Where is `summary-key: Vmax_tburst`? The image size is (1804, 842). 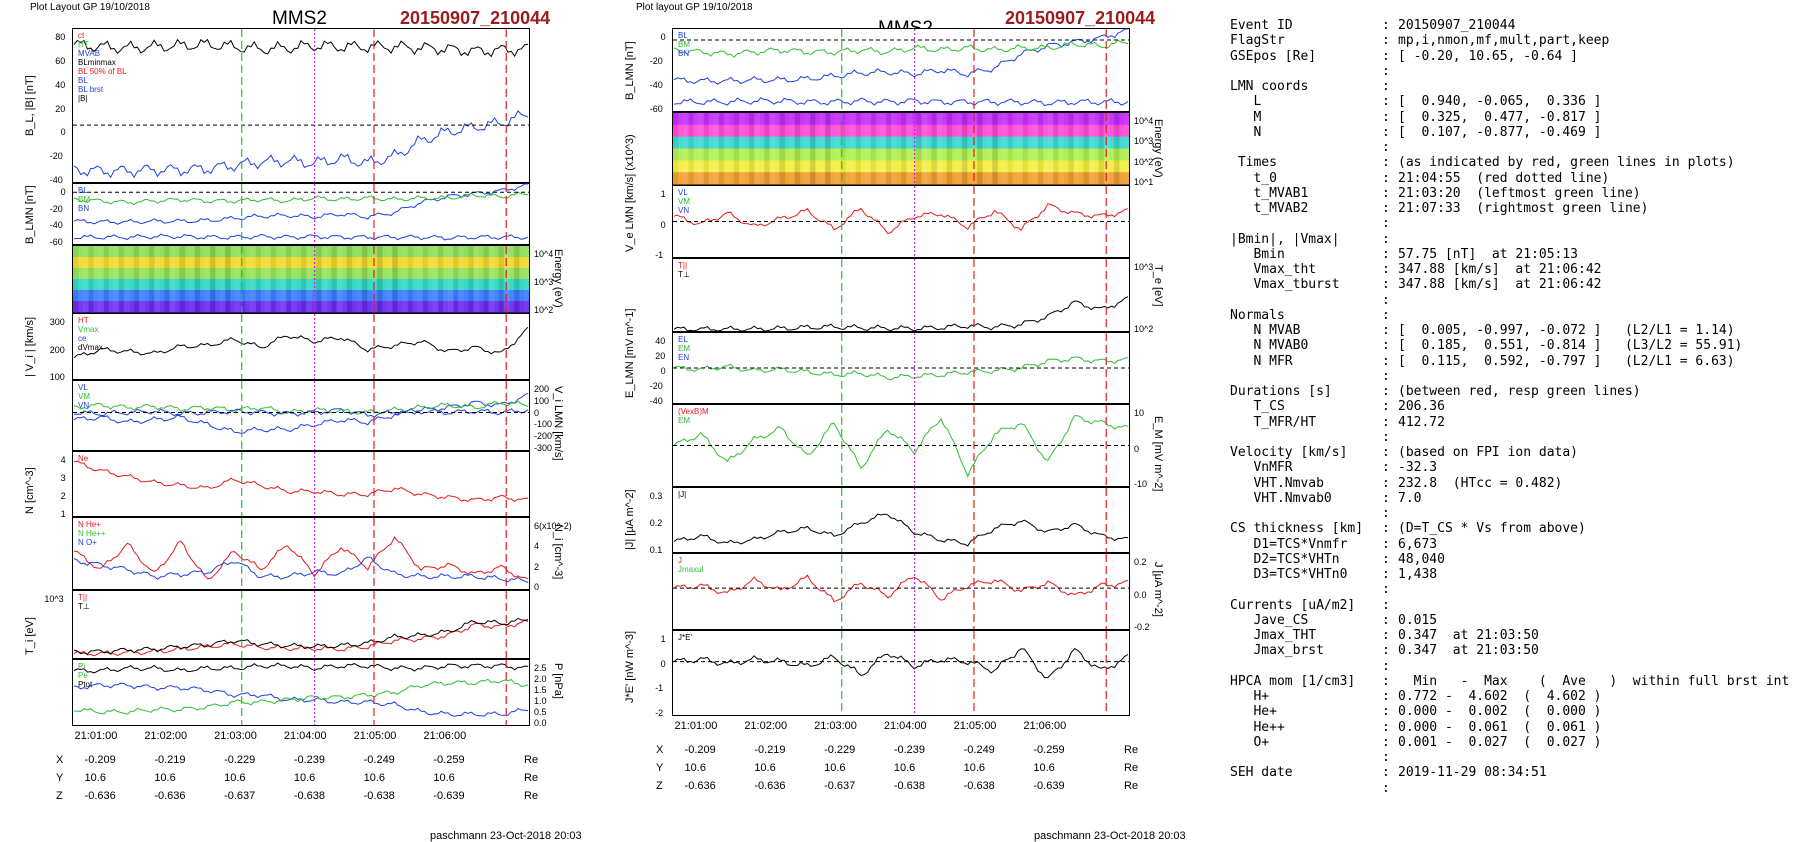
summary-key: Vmax_tburst is located at coordinates (1285, 285).